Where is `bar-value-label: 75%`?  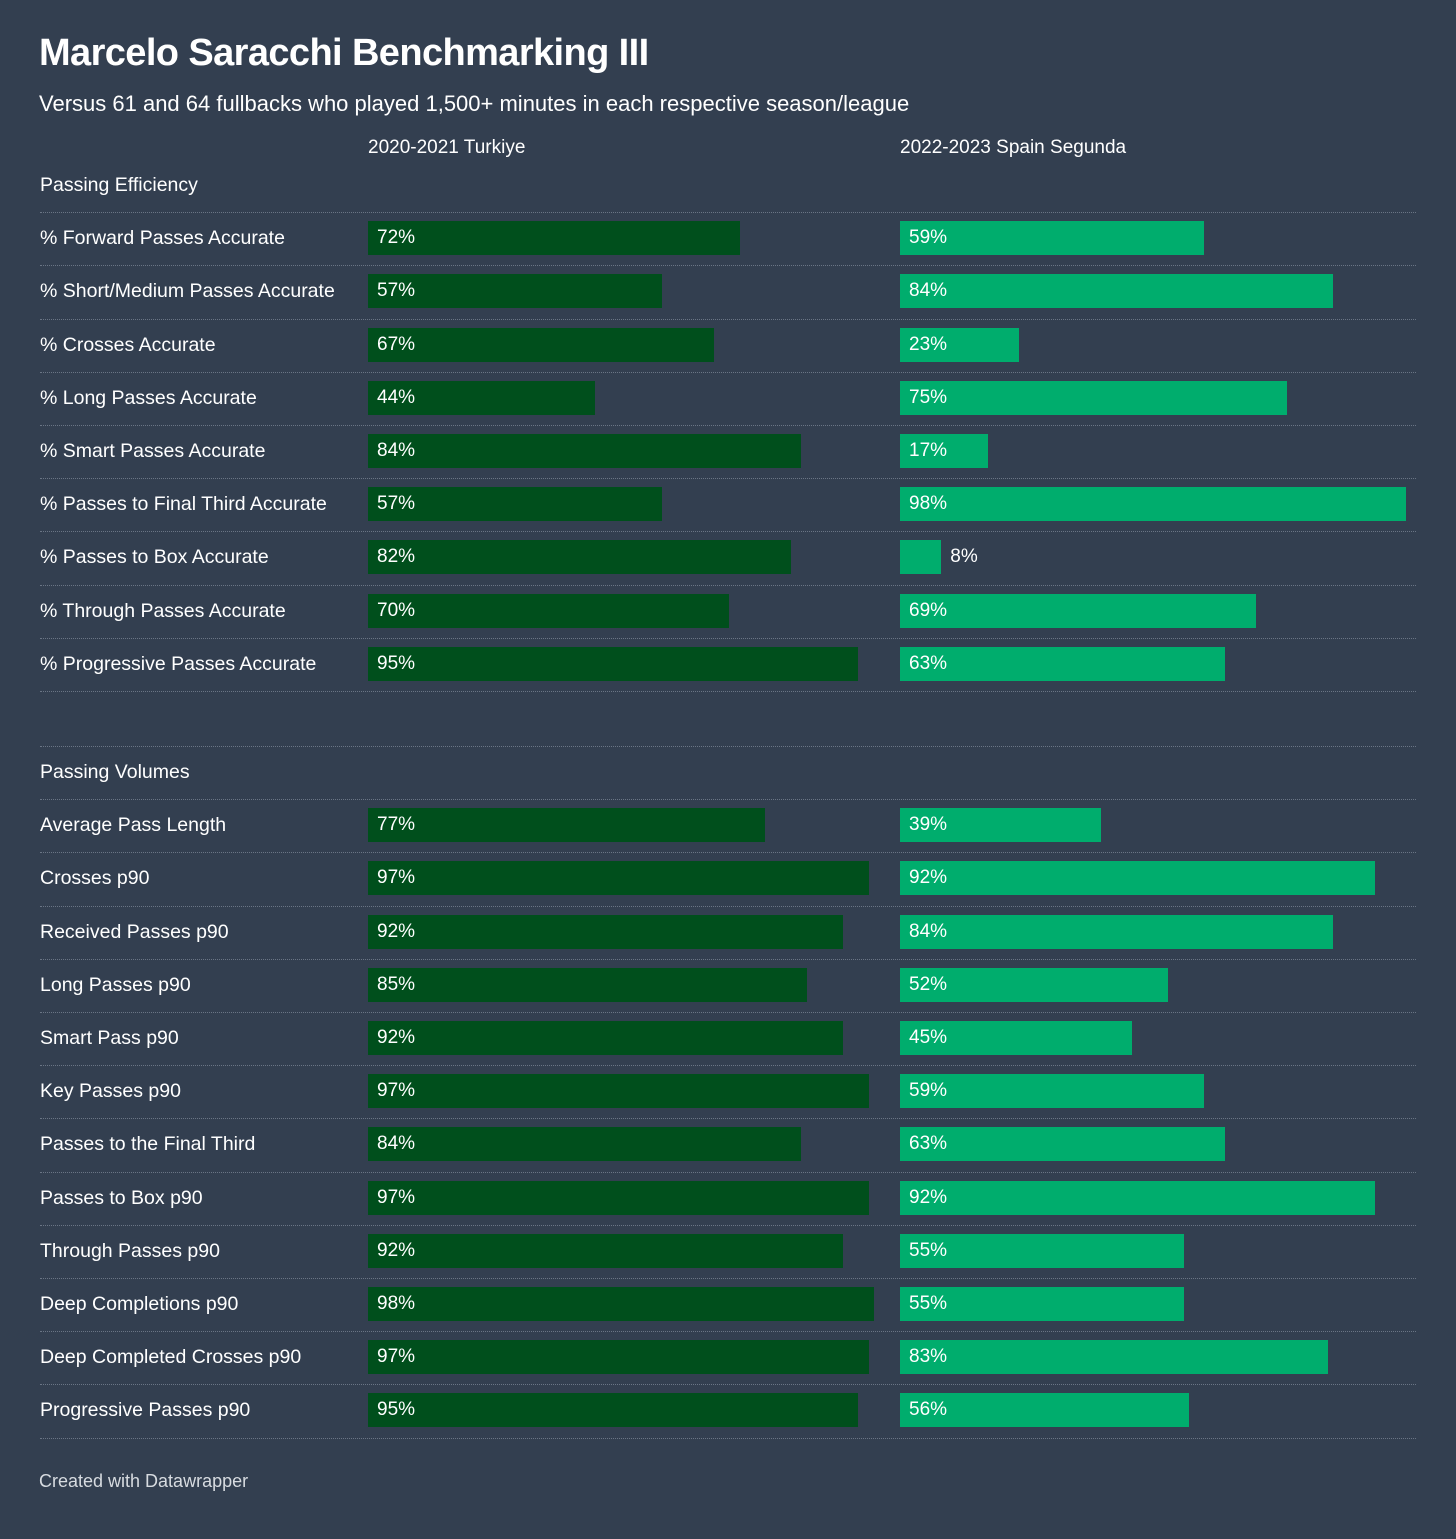 bar-value-label: 75% is located at coordinates (928, 397).